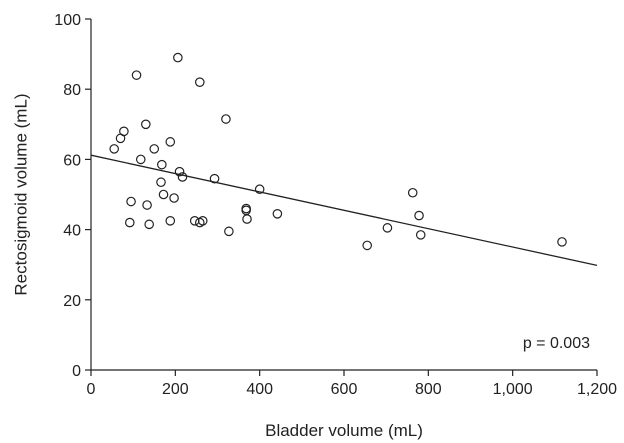  What do you see at coordinates (72, 160) in the screenshot?
I see `y-tick-label: 60` at bounding box center [72, 160].